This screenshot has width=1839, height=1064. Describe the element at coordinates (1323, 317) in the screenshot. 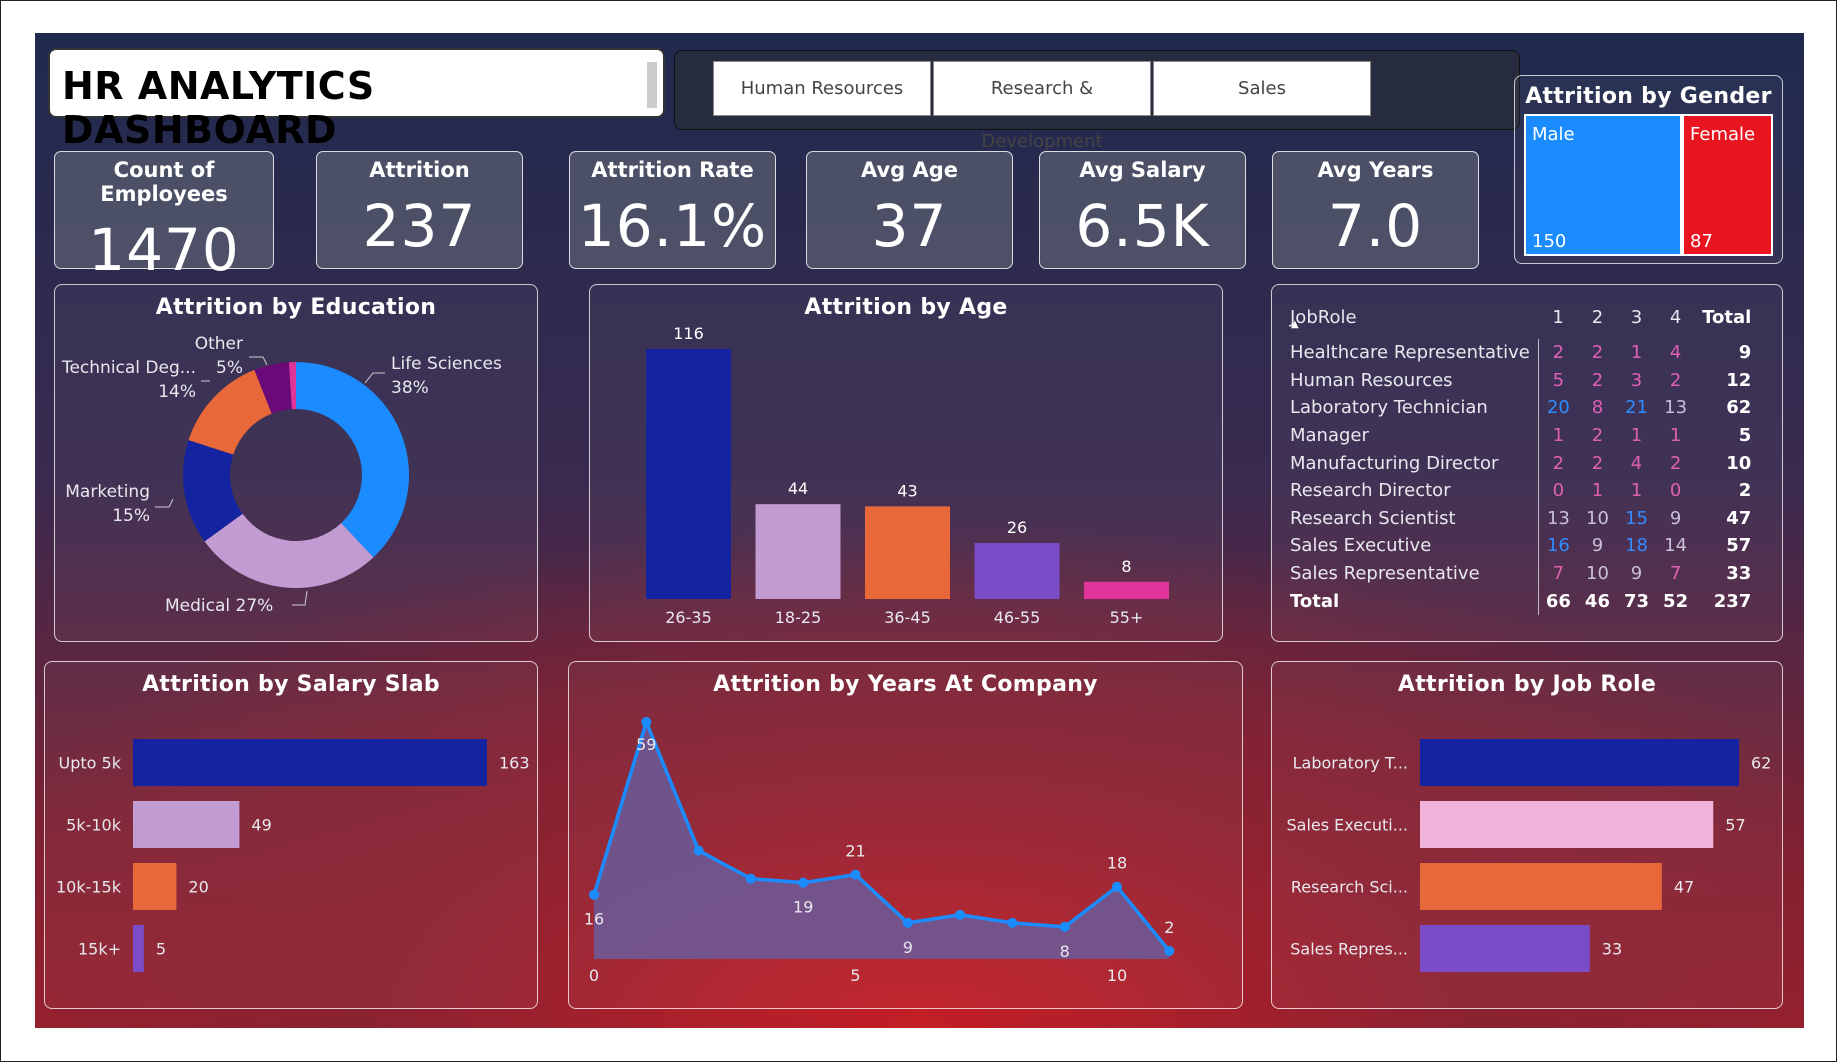

I see `column-header-jobrole: JobRole` at that location.